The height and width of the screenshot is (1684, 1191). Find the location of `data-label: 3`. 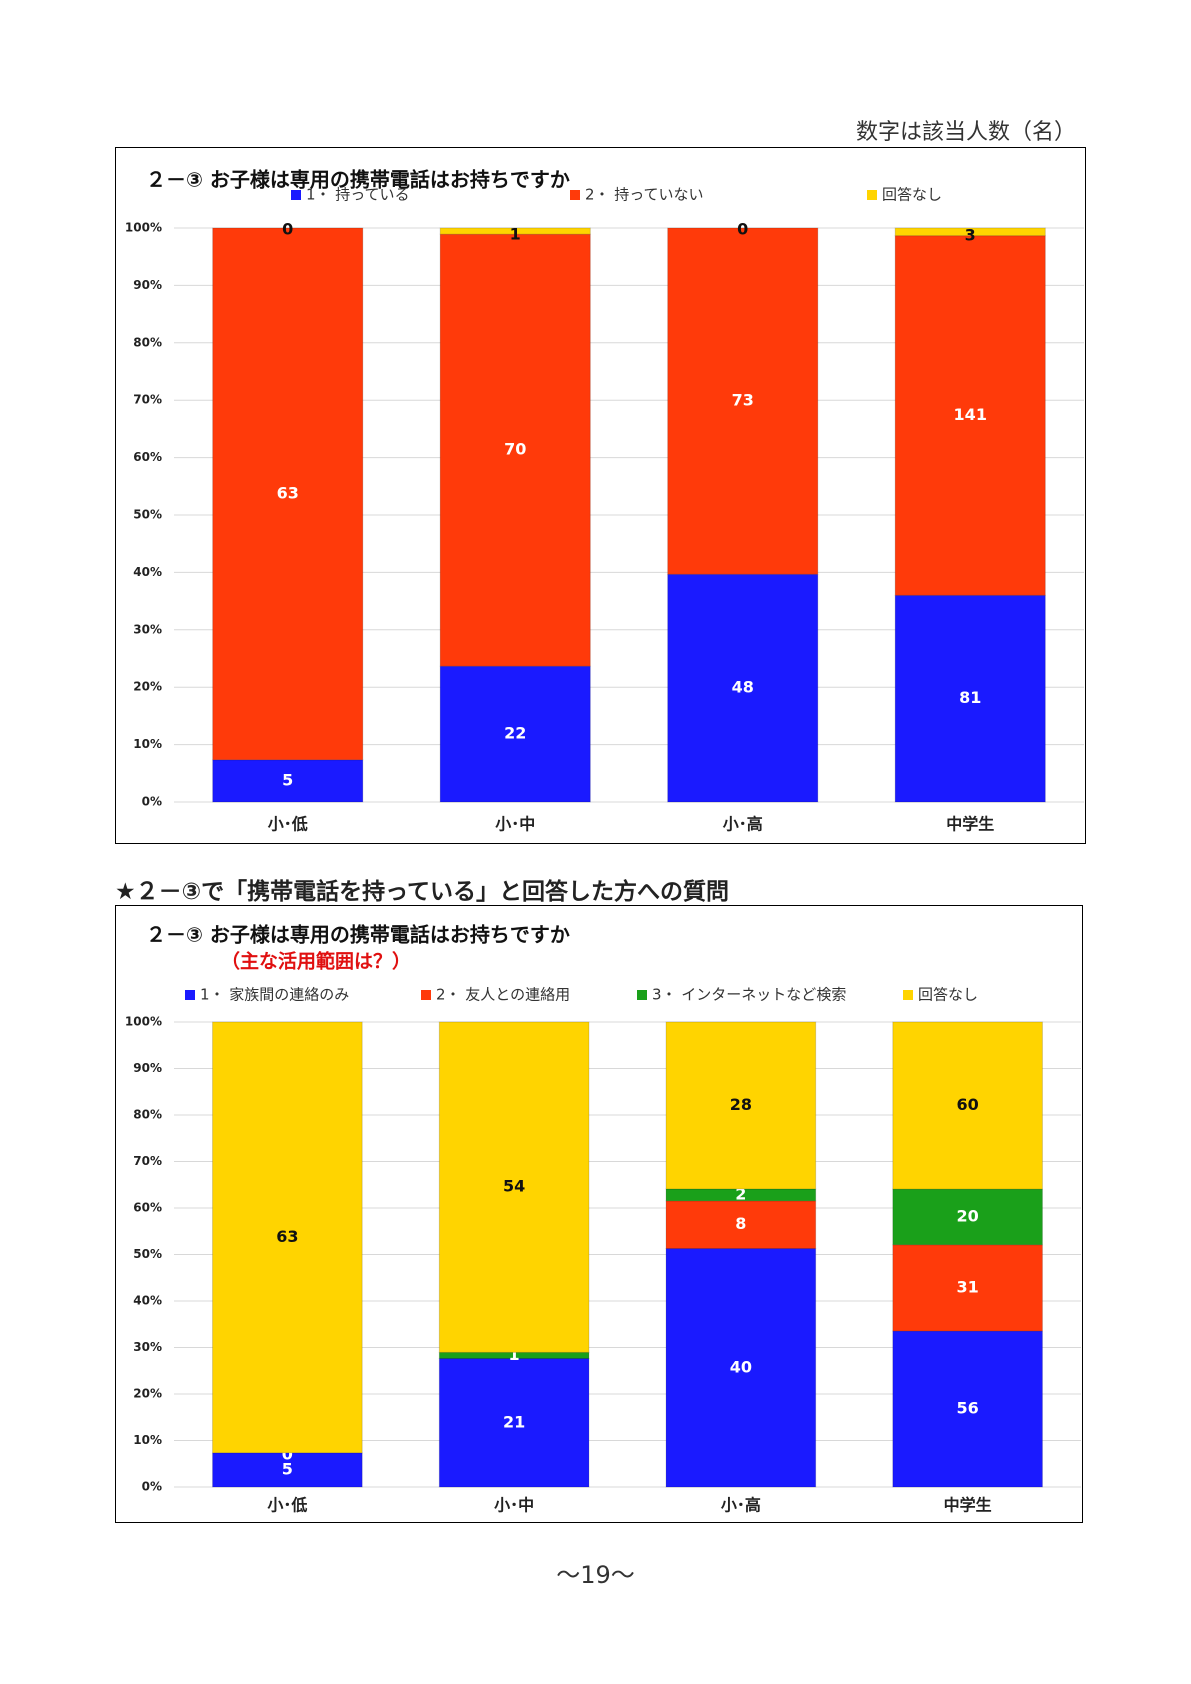

data-label: 3 is located at coordinates (970, 234).